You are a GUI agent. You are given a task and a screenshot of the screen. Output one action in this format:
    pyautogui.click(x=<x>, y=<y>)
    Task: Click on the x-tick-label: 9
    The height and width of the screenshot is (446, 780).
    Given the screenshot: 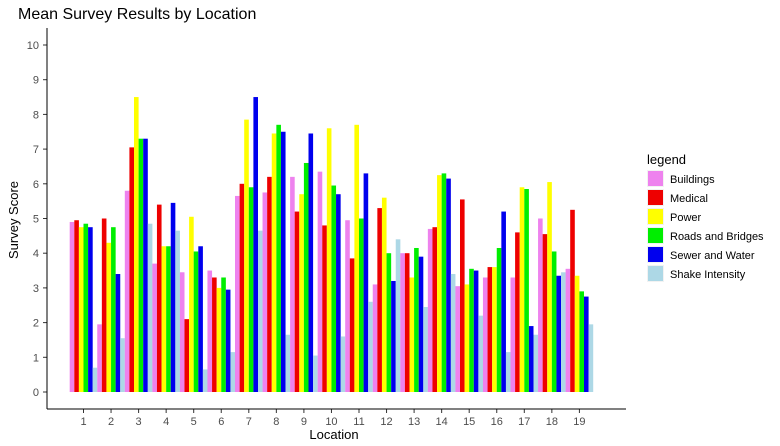 What is the action you would take?
    pyautogui.click(x=304, y=422)
    